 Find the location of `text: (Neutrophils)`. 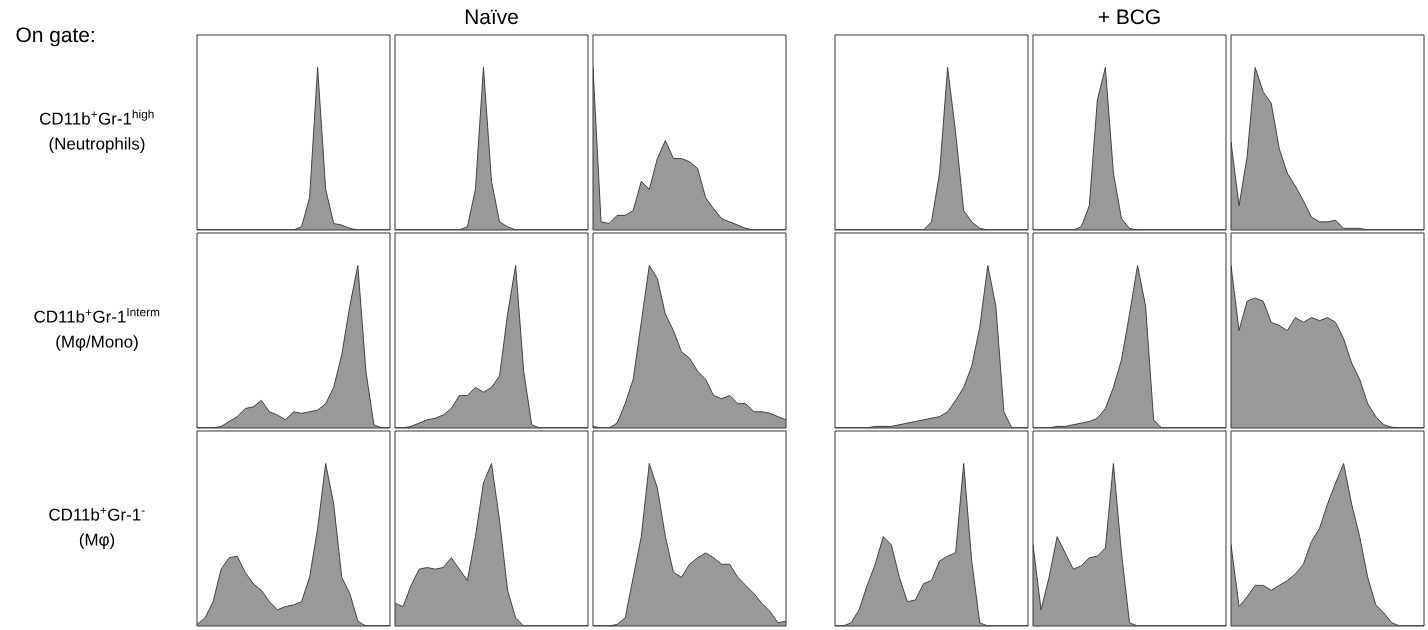

text: (Neutrophils) is located at coordinates (97, 145).